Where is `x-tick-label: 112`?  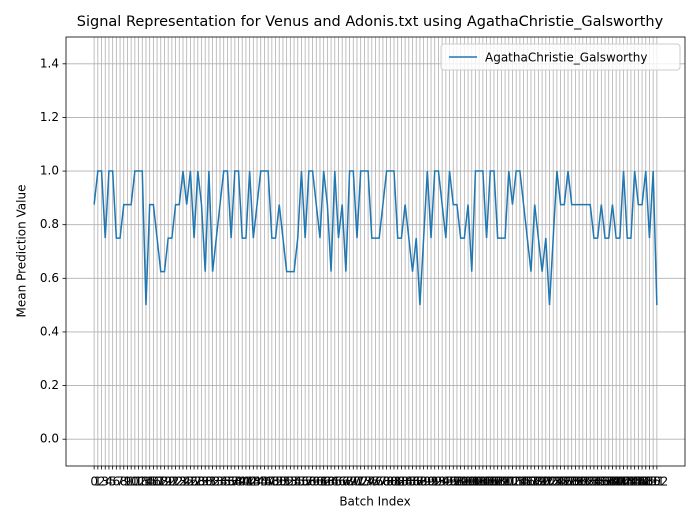 x-tick-label: 112 is located at coordinates (508, 482).